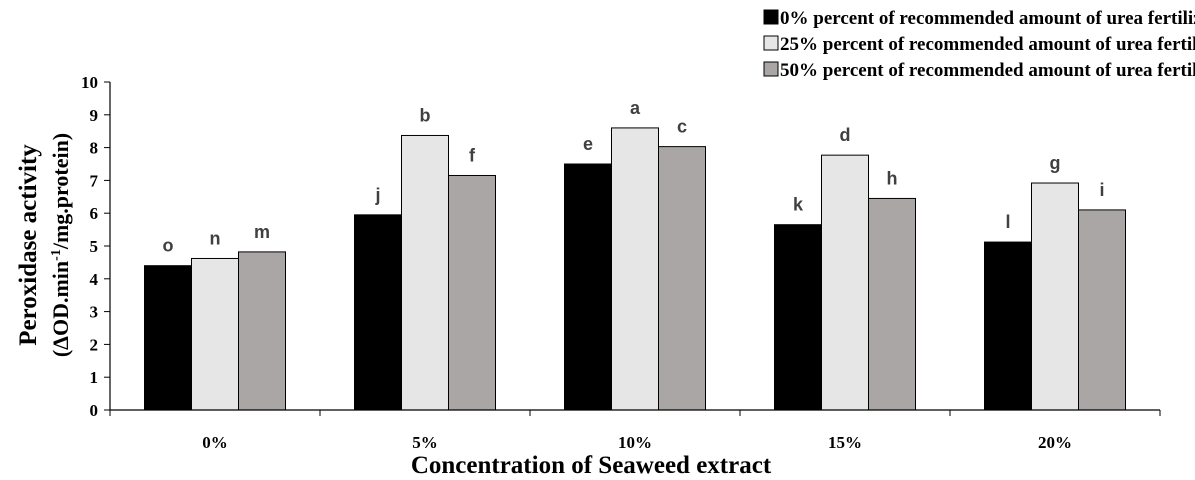  Describe the element at coordinates (28, 245) in the screenshot. I see `y-axis-title-line1: Peroxidase activity` at that location.